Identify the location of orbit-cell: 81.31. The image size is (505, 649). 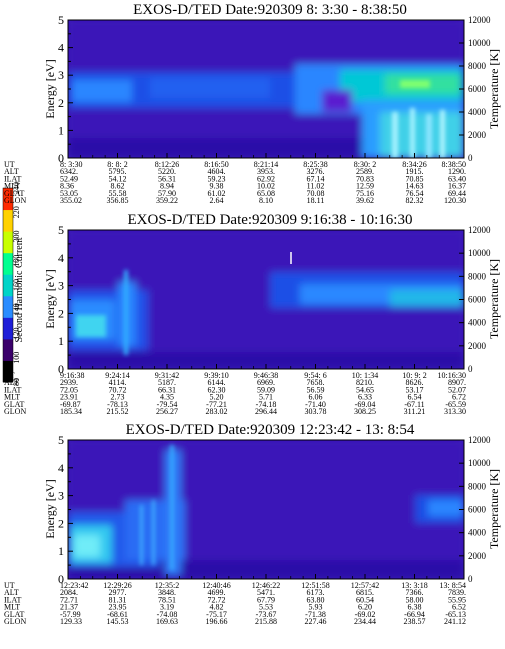
(118, 599).